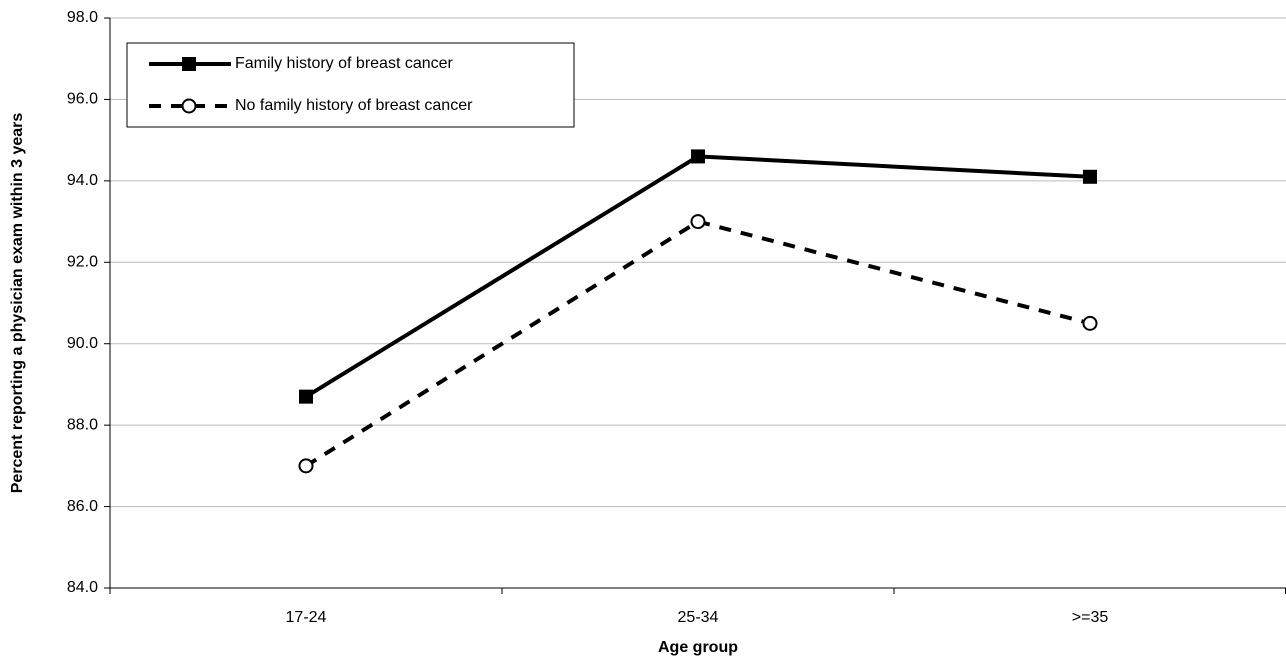 This screenshot has width=1286, height=662. What do you see at coordinates (82, 99) in the screenshot?
I see `y-tick-label: 96.0` at bounding box center [82, 99].